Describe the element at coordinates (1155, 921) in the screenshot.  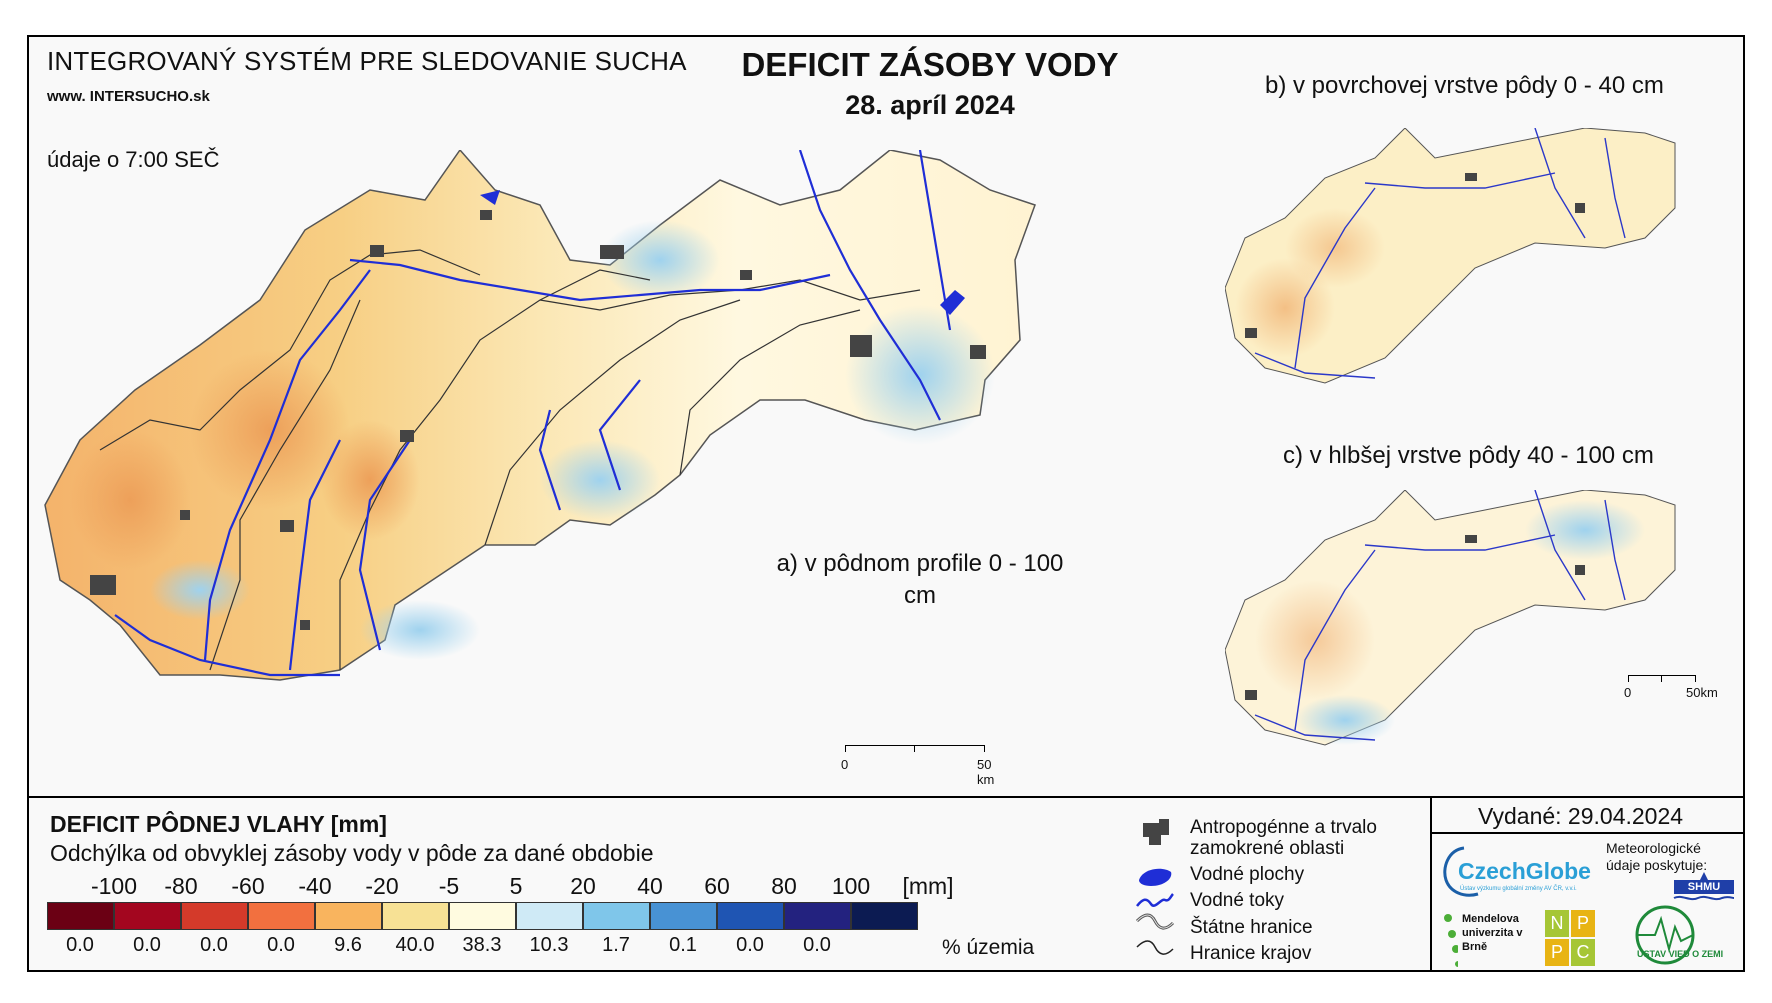
I see `state-border-icon` at that location.